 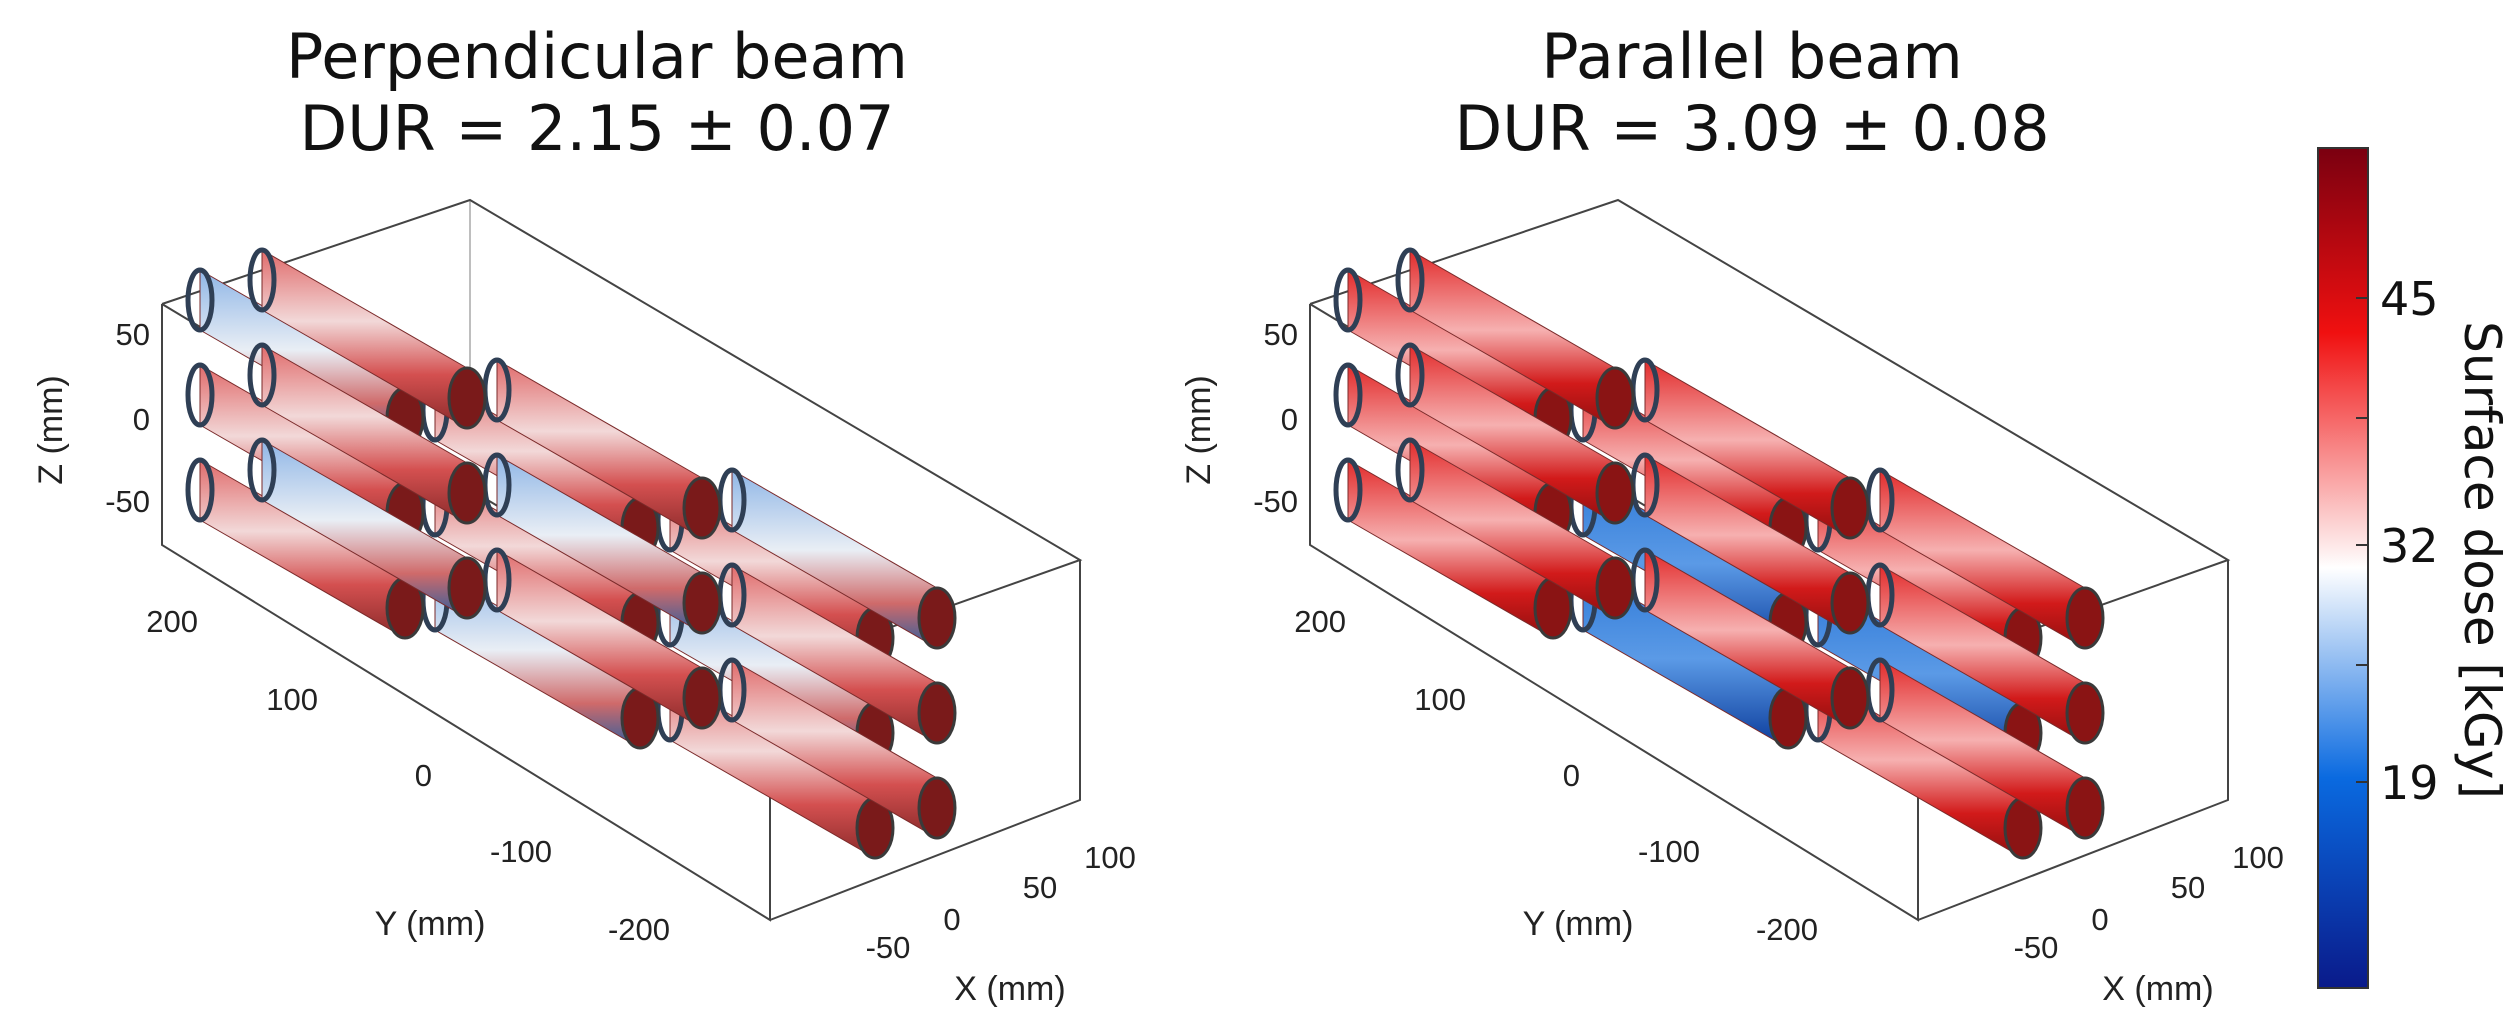 What do you see at coordinates (1289, 419) in the screenshot?
I see `right-z-tick-0: 0` at bounding box center [1289, 419].